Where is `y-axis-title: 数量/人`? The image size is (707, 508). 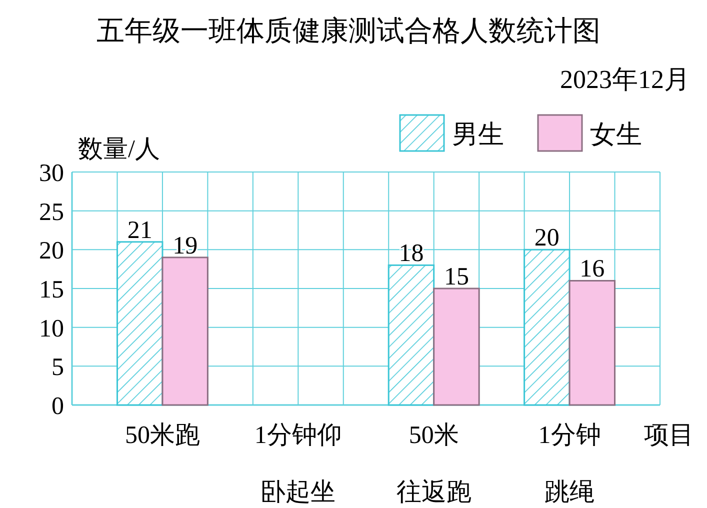 y-axis-title: 数量/人 is located at coordinates (119, 149).